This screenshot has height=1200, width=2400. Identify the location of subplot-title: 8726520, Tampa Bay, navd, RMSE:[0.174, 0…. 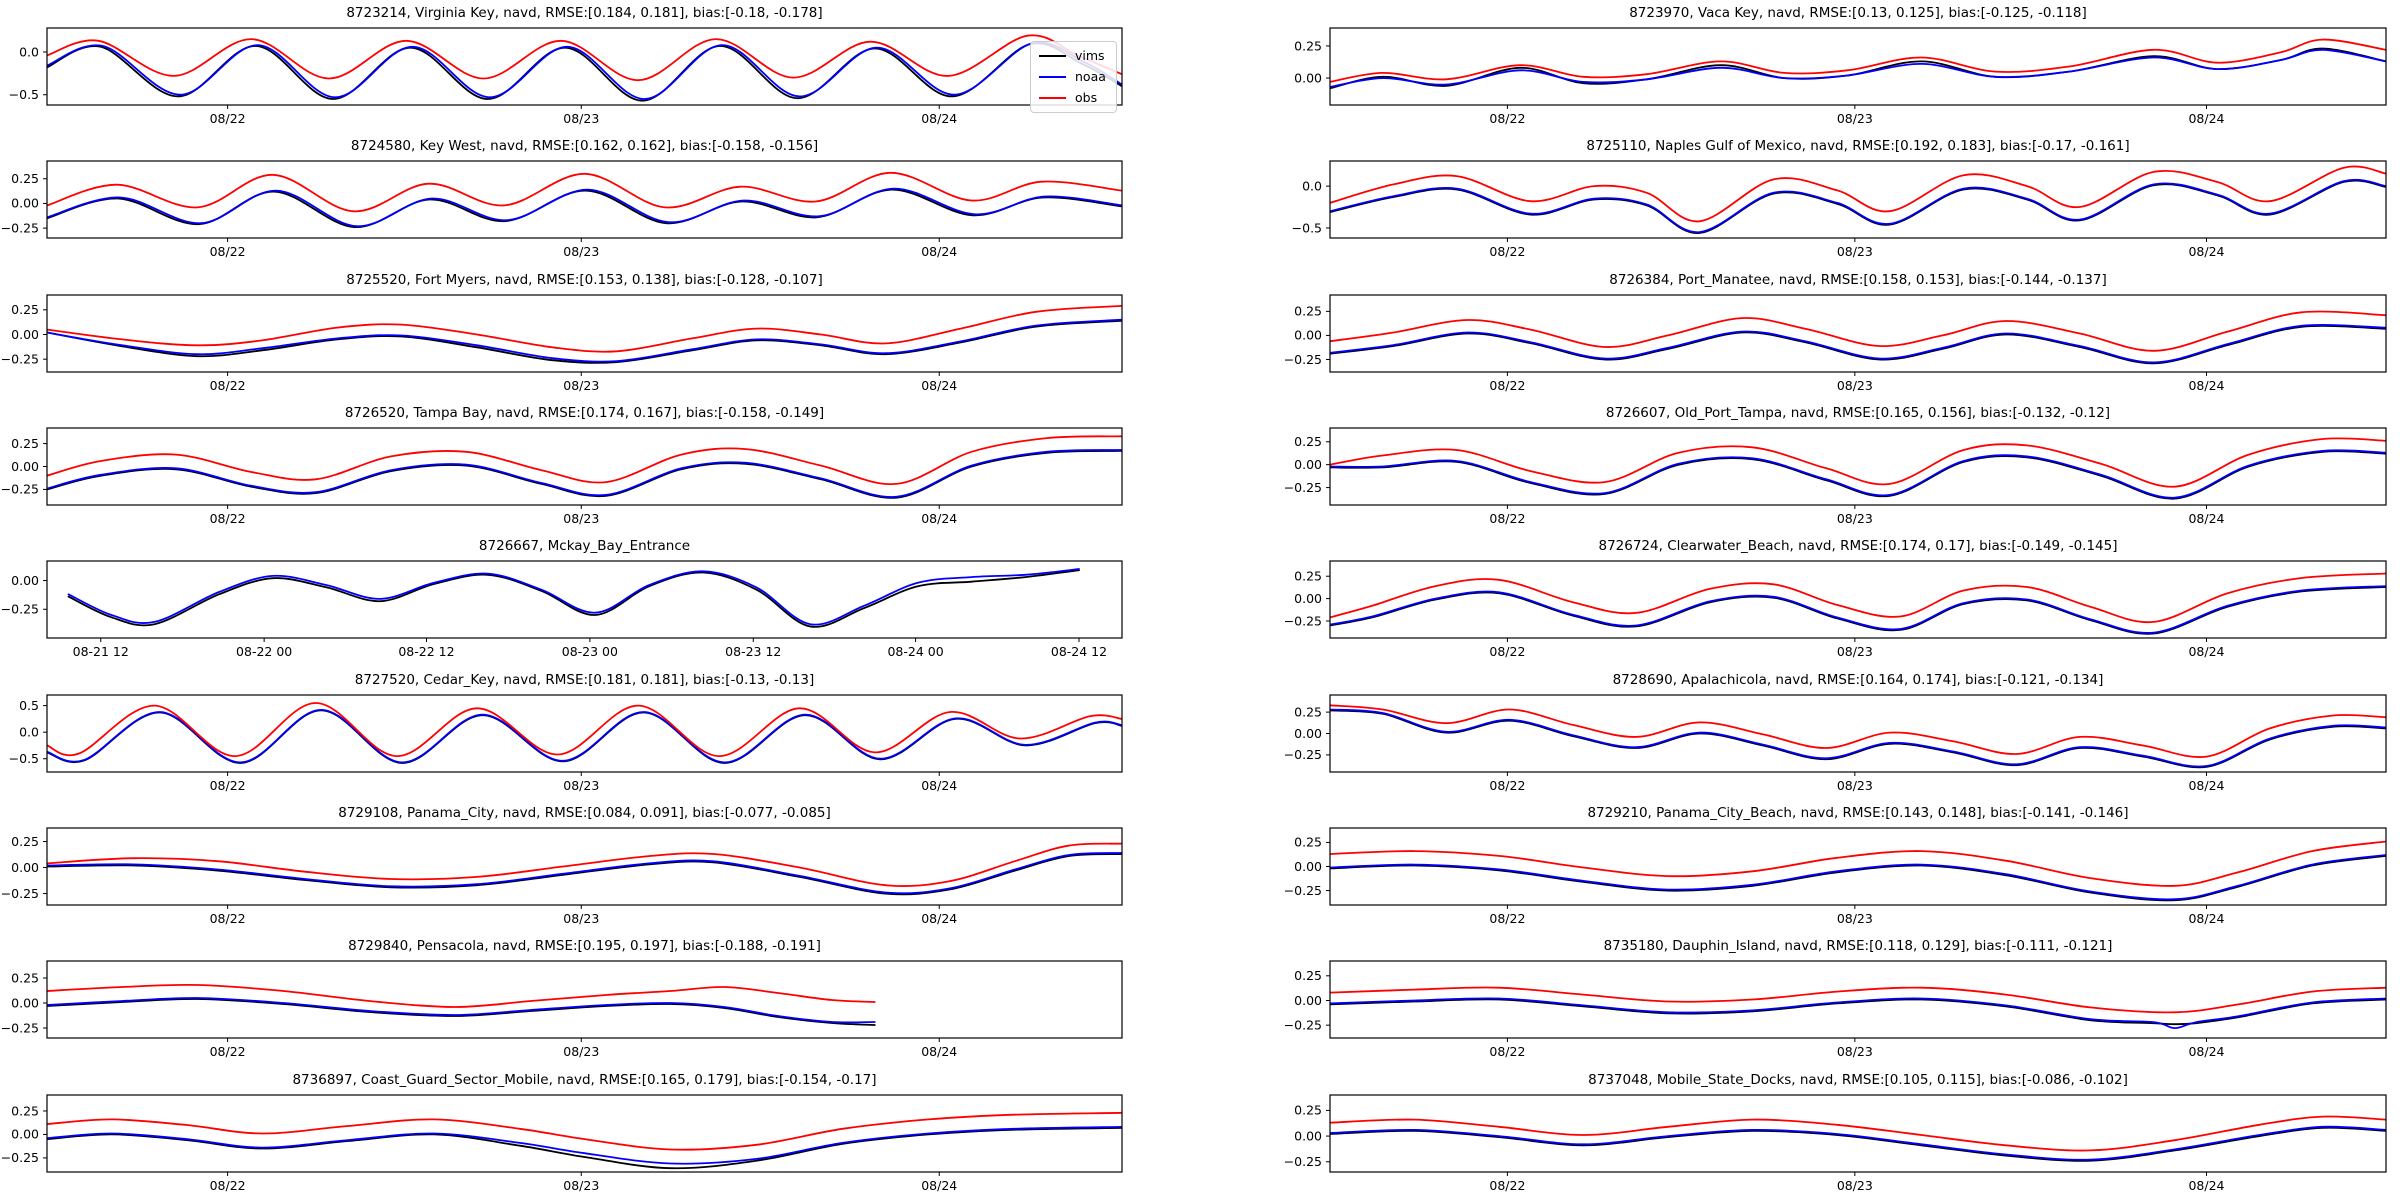
(584, 413).